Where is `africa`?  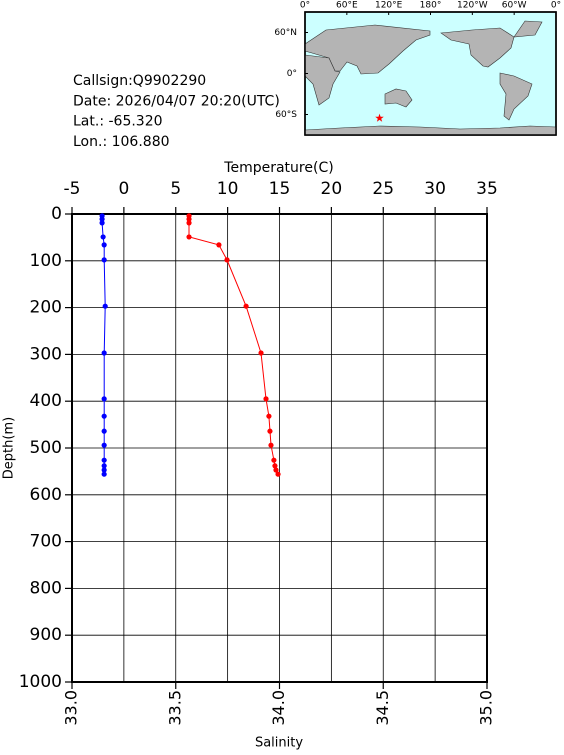 africa is located at coordinates (322, 80).